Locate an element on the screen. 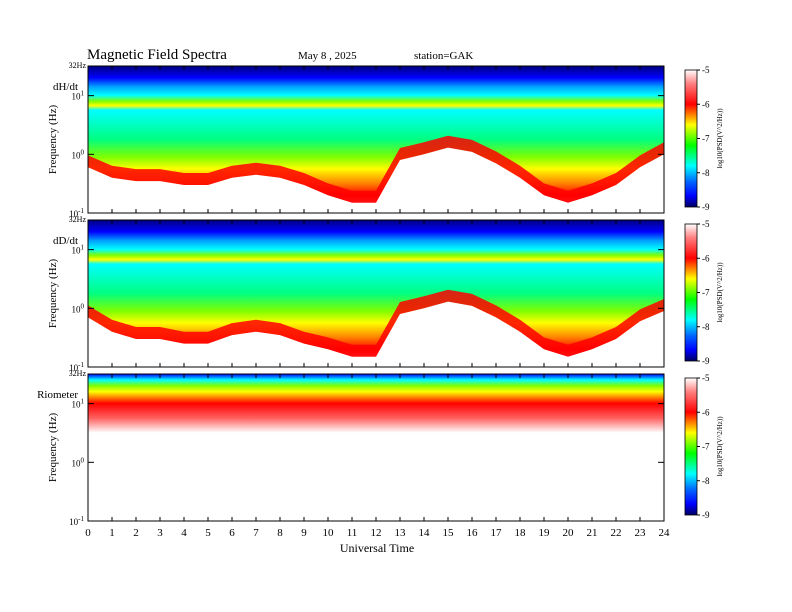 The width and height of the screenshot is (792, 612). x-axis-title: Universal Time is located at coordinates (377, 548).